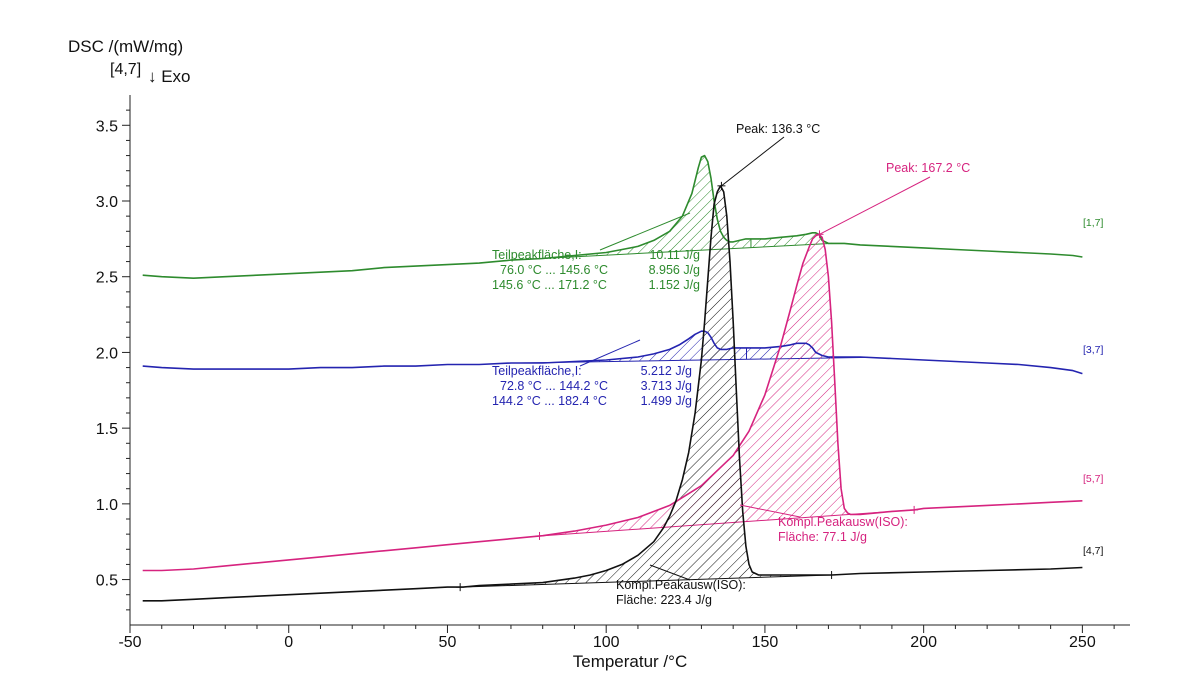 This screenshot has height=700, width=1200. Describe the element at coordinates (107, 581) in the screenshot. I see `y-tick-label: 0.5` at that location.